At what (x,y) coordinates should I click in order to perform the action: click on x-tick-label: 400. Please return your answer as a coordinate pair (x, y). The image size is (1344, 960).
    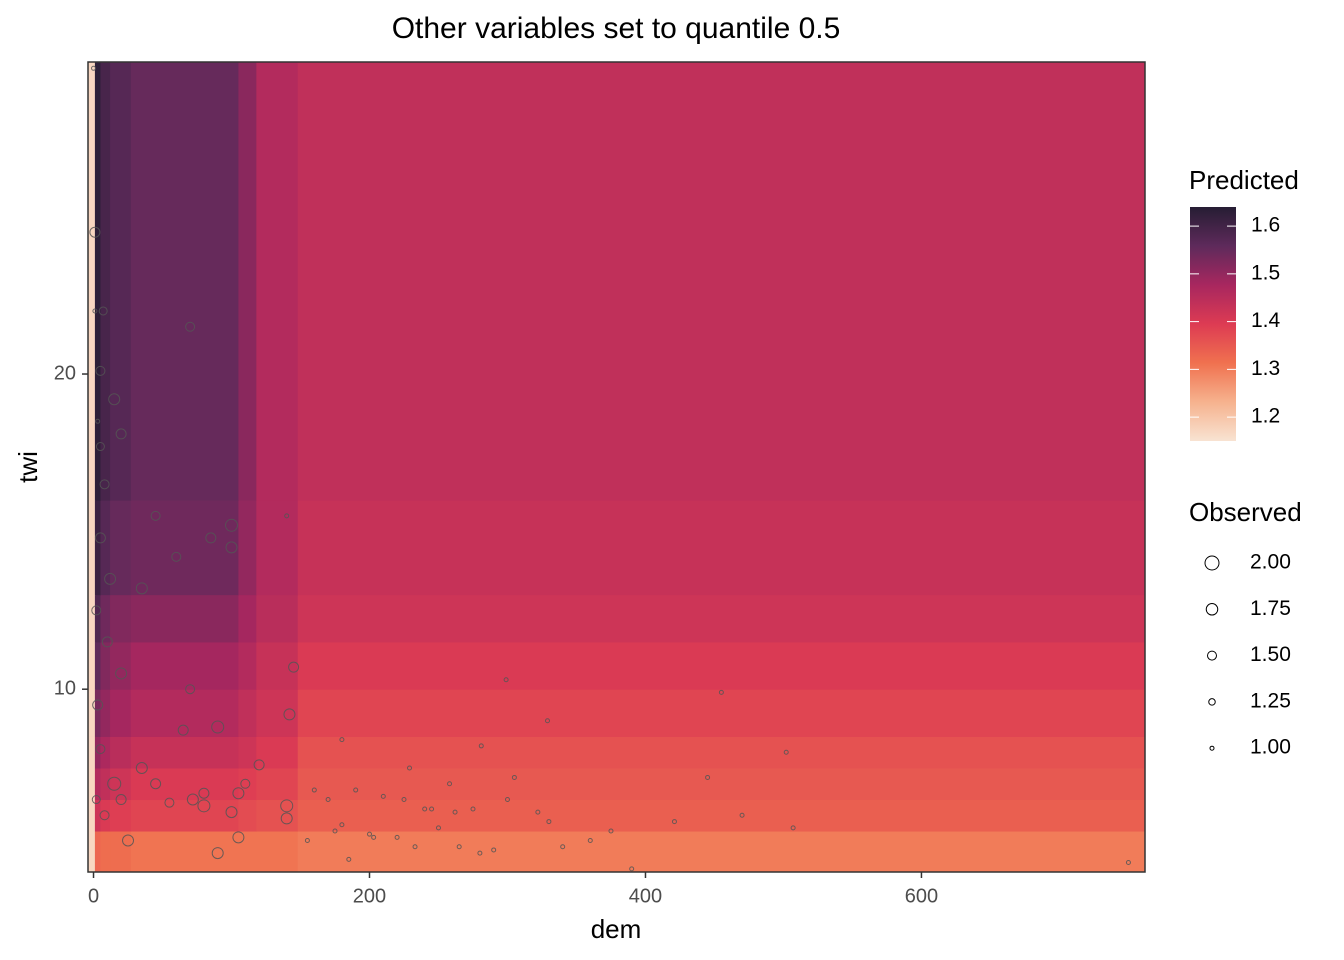
    Looking at the image, I should click on (645, 896).